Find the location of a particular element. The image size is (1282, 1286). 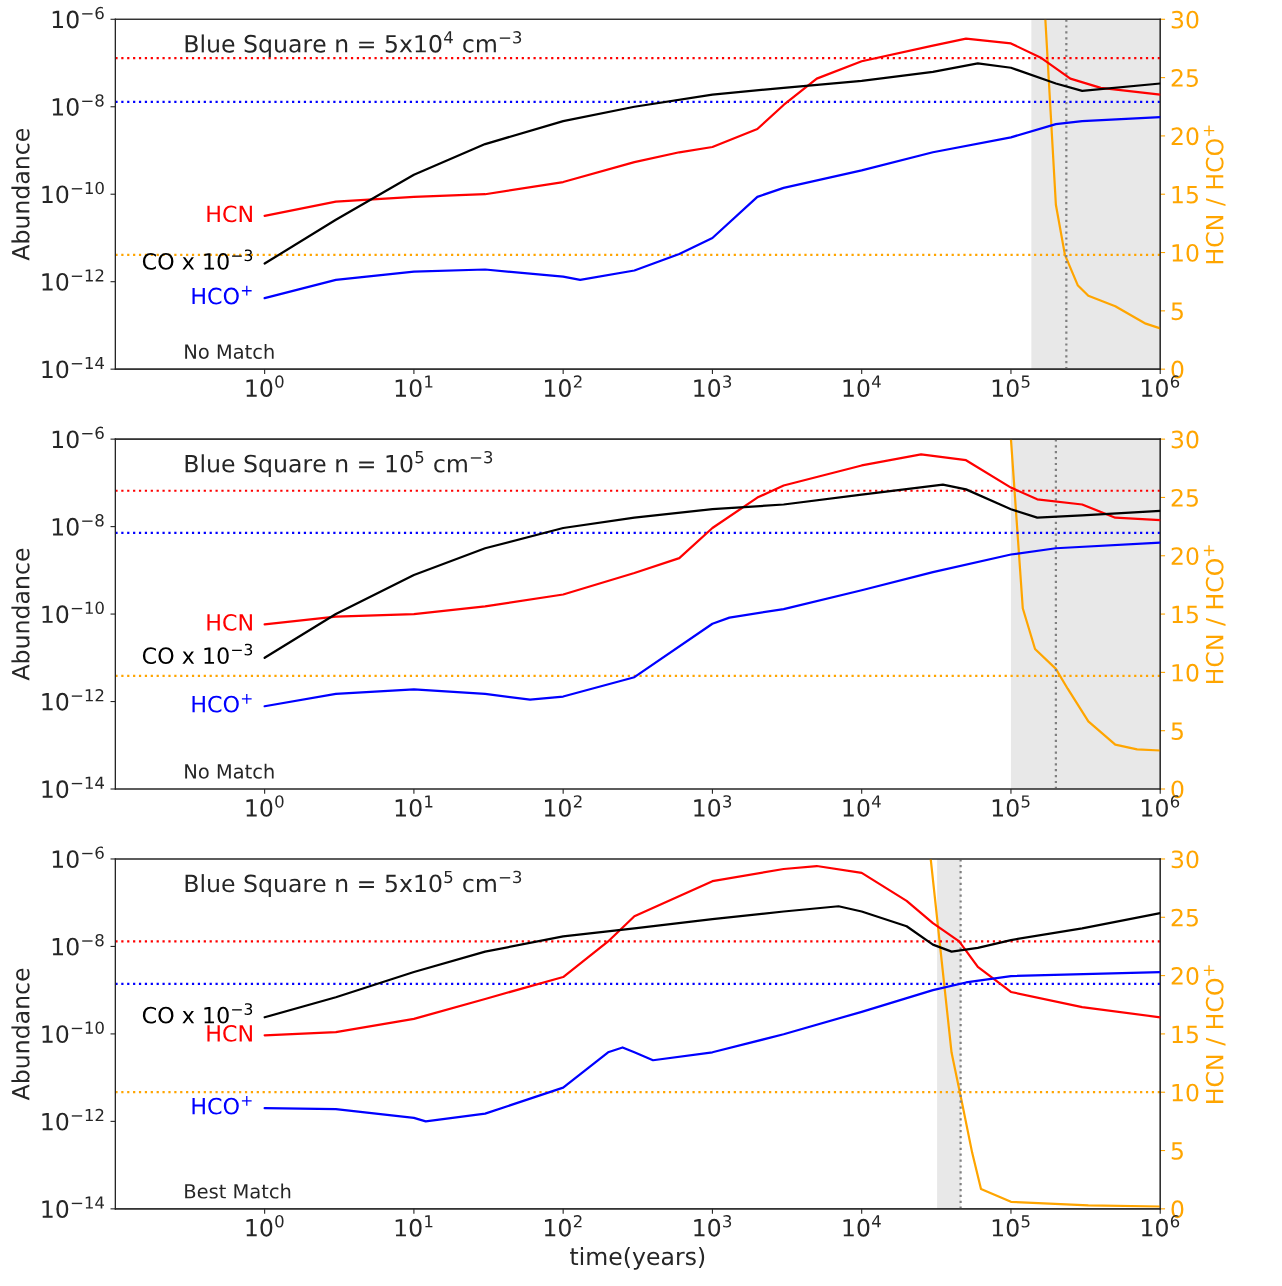

annotation: Best Match is located at coordinates (238, 1191).